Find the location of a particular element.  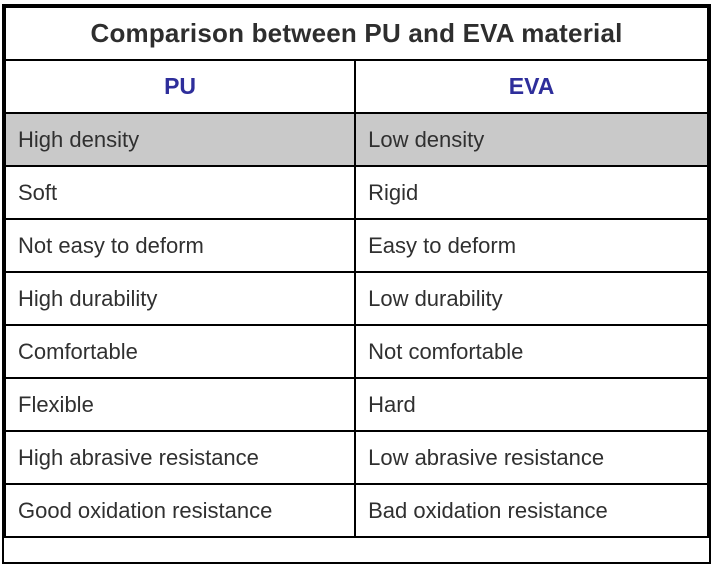

table-row: Soft Rigid is located at coordinates (356, 192).